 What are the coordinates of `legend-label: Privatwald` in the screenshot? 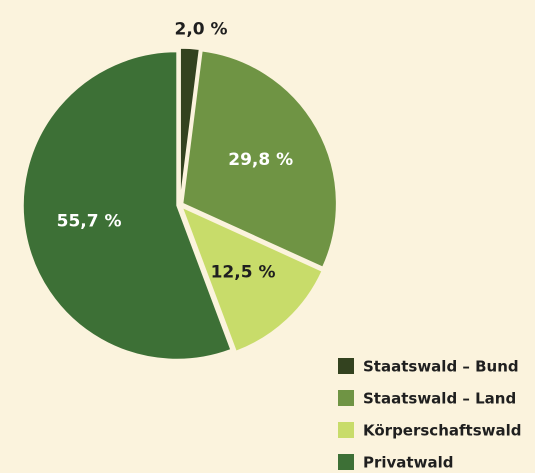 It's located at (408, 463).